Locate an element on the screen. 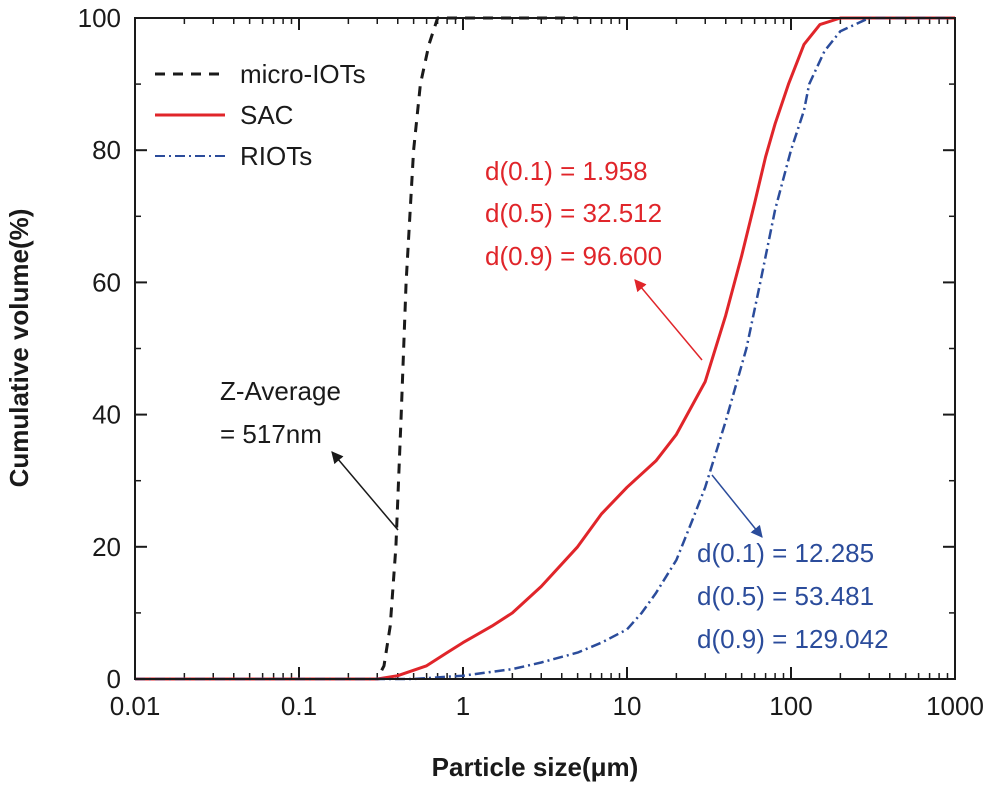 The image size is (989, 786). annotation-riots-line-2: d(0.5) = 53.481 is located at coordinates (785, 596).